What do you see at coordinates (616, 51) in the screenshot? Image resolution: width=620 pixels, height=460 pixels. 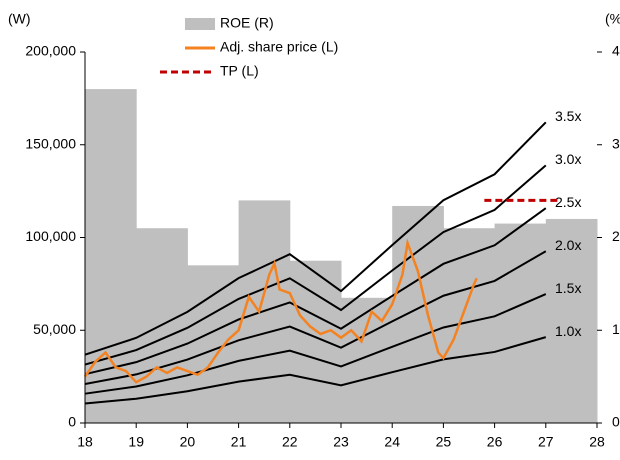 I see `y2-tick-label: 4` at bounding box center [616, 51].